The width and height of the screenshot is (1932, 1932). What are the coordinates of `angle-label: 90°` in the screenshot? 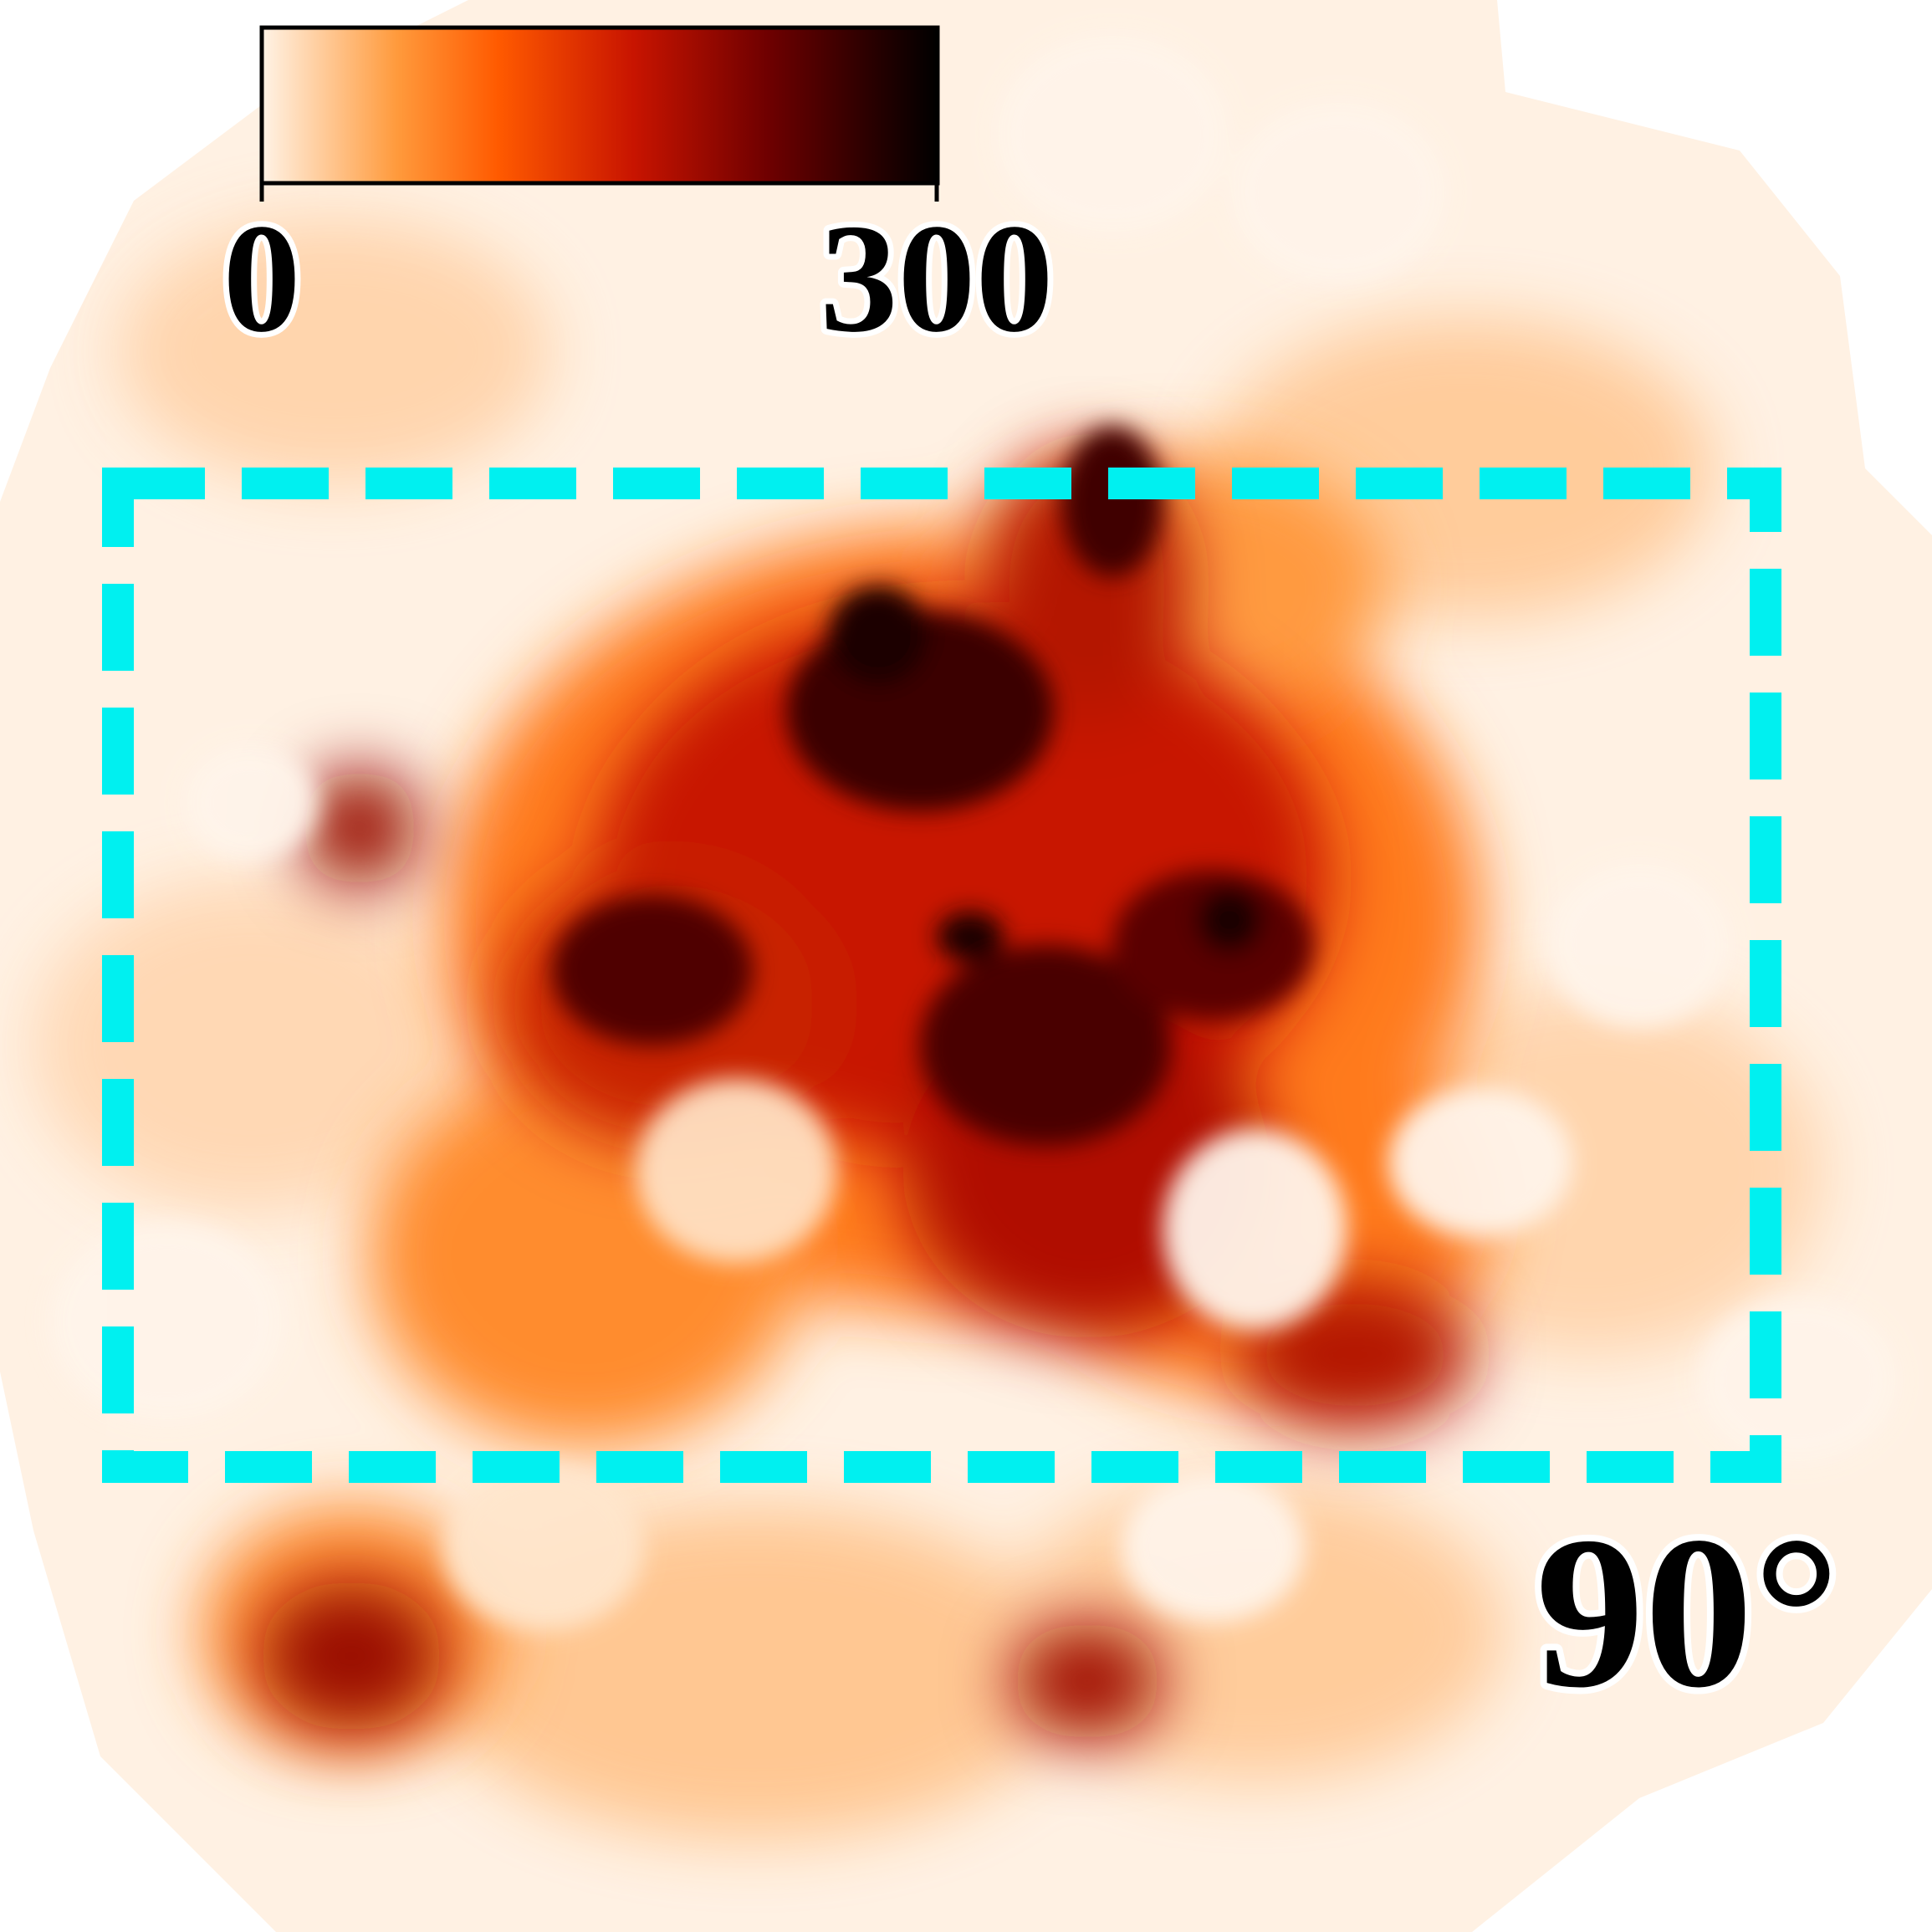 It's located at (1688, 1612).